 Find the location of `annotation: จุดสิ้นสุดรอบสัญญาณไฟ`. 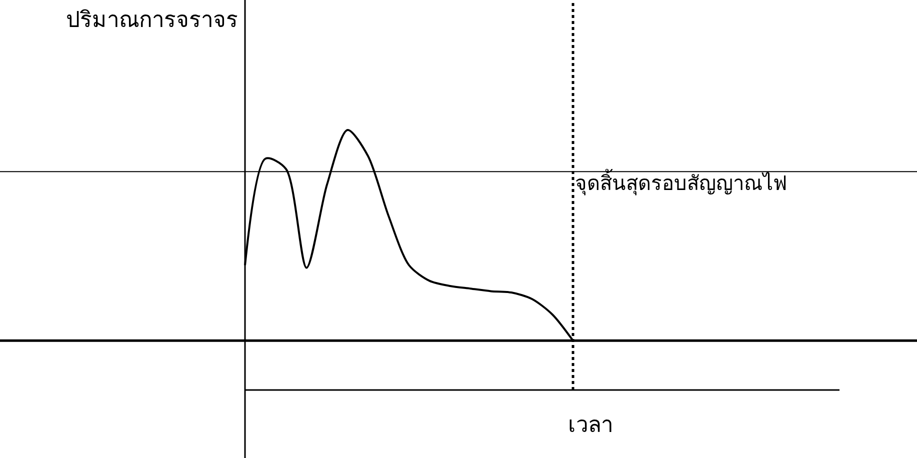

annotation: จุดสิ้นสุดรอบสัญญาณไฟ is located at coordinates (681, 182).